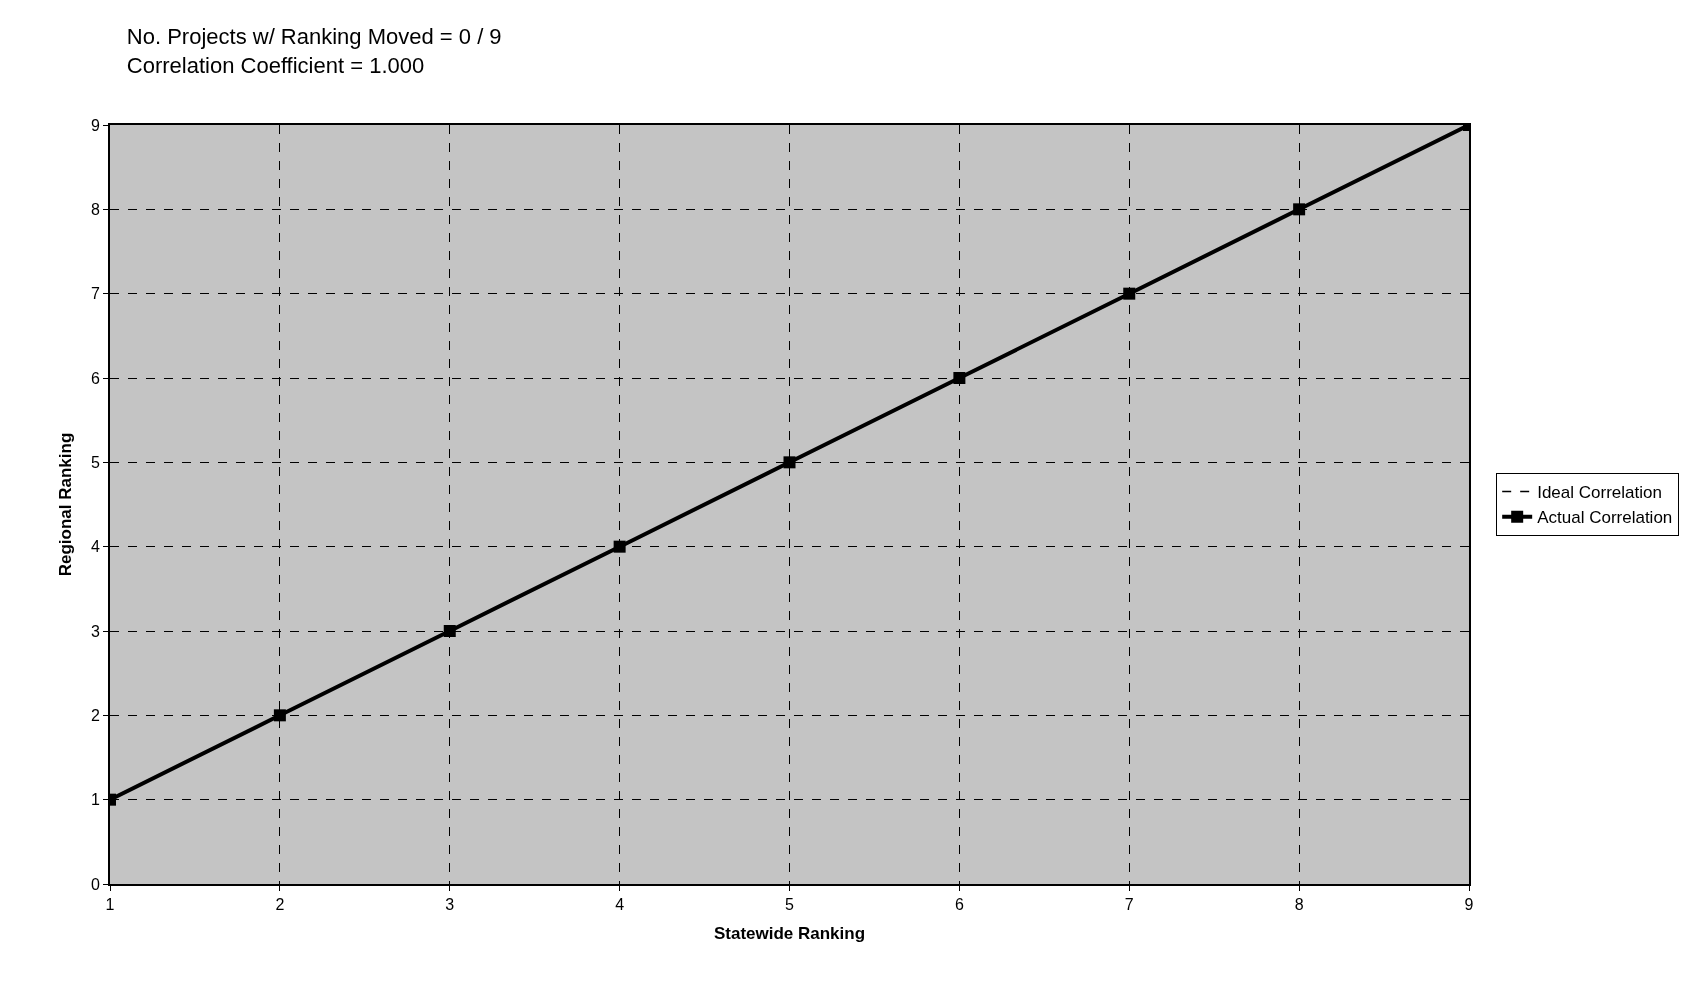  I want to click on legend-label: Actual Correlation, so click(1605, 518).